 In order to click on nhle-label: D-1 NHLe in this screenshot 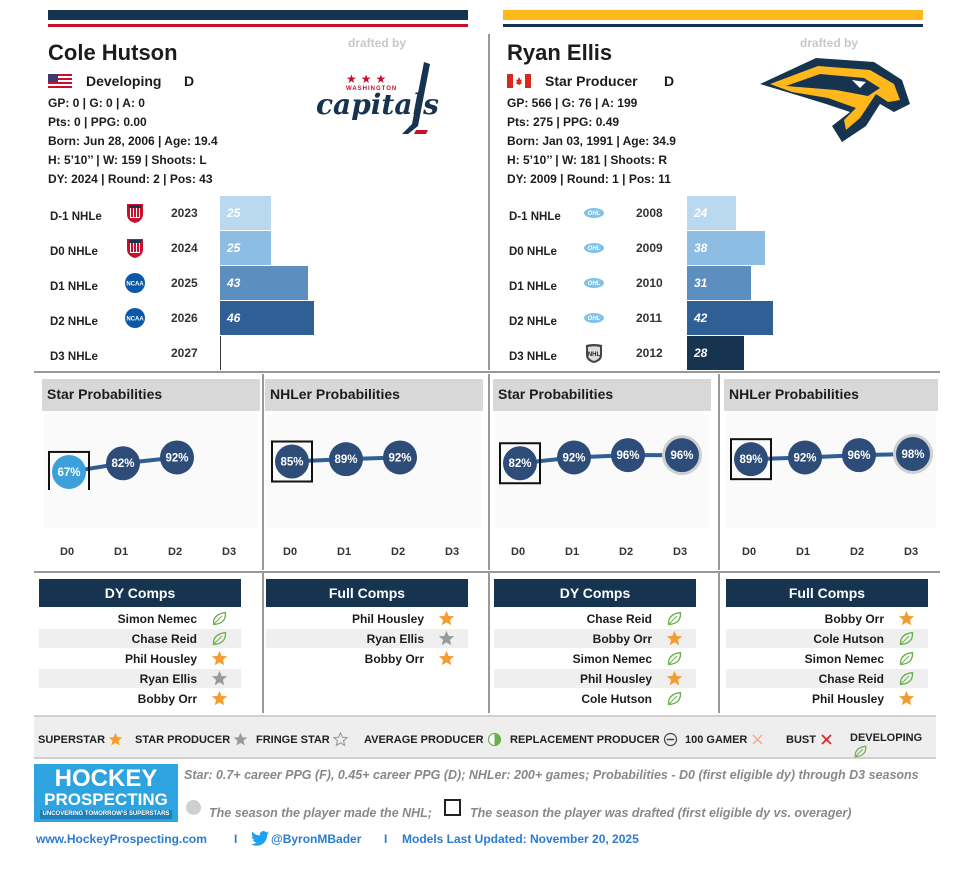, I will do `click(76, 217)`.